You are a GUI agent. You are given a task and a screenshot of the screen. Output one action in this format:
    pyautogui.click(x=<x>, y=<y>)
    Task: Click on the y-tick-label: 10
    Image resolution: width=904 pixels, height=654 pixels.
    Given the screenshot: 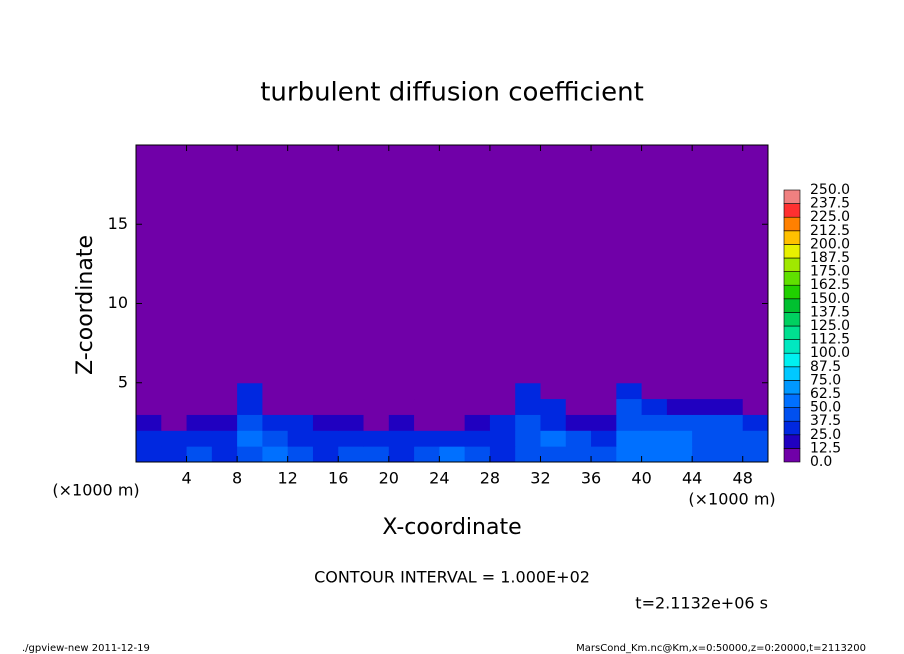 What is the action you would take?
    pyautogui.click(x=118, y=302)
    